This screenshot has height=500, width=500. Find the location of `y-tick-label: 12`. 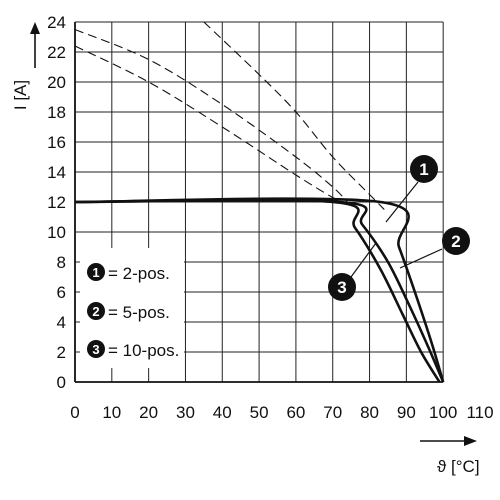

y-tick-label: 12 is located at coordinates (56, 202).